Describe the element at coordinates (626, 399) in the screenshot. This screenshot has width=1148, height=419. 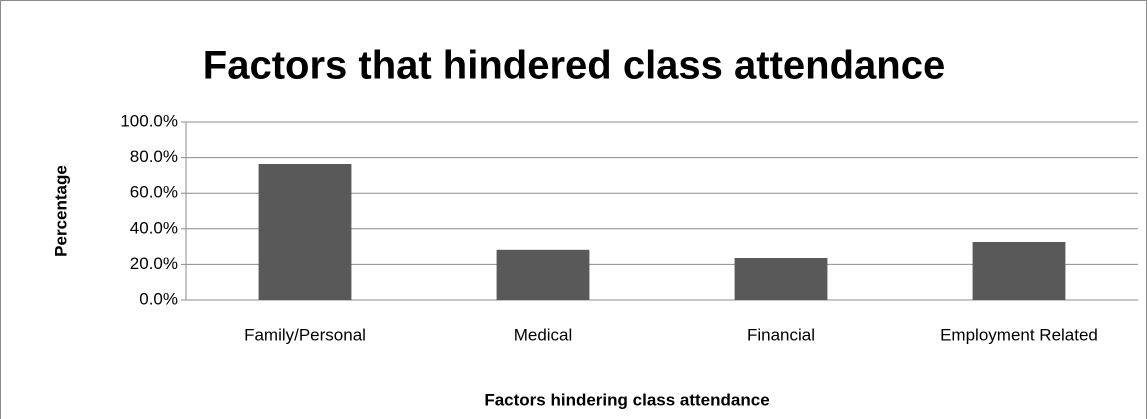
I see `x-axis-title: Factors hindering class attendance` at that location.